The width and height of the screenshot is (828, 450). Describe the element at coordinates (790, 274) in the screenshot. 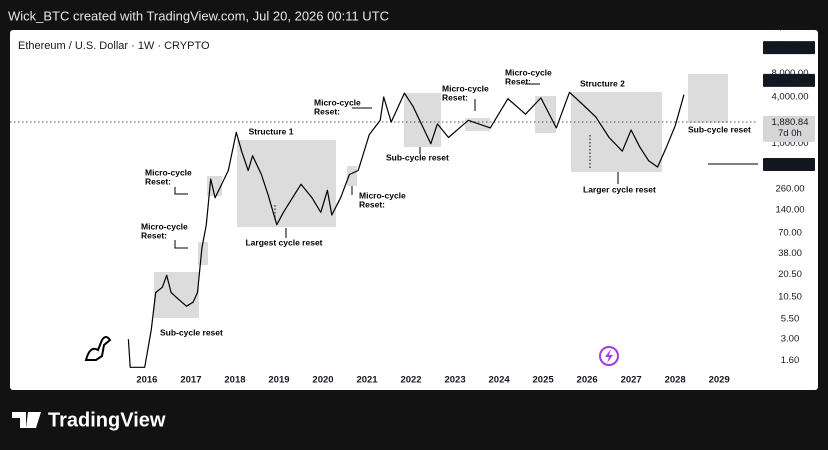

I see `y-tick-label: 20.50` at that location.